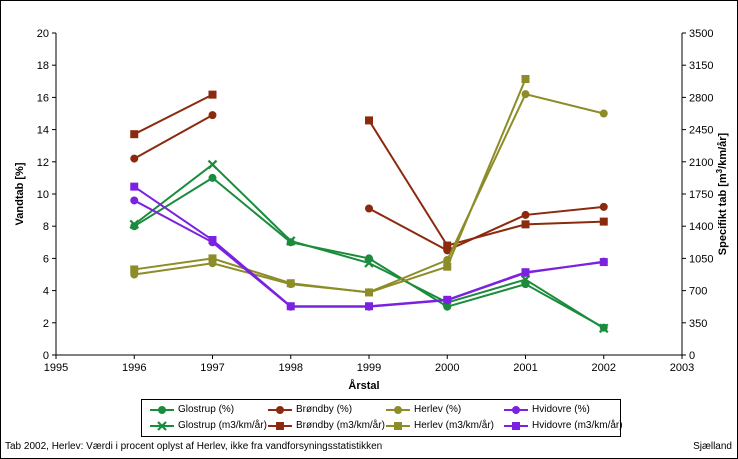 Image resolution: width=738 pixels, height=459 pixels. What do you see at coordinates (712, 446) in the screenshot?
I see `region-label: Sjælland` at bounding box center [712, 446].